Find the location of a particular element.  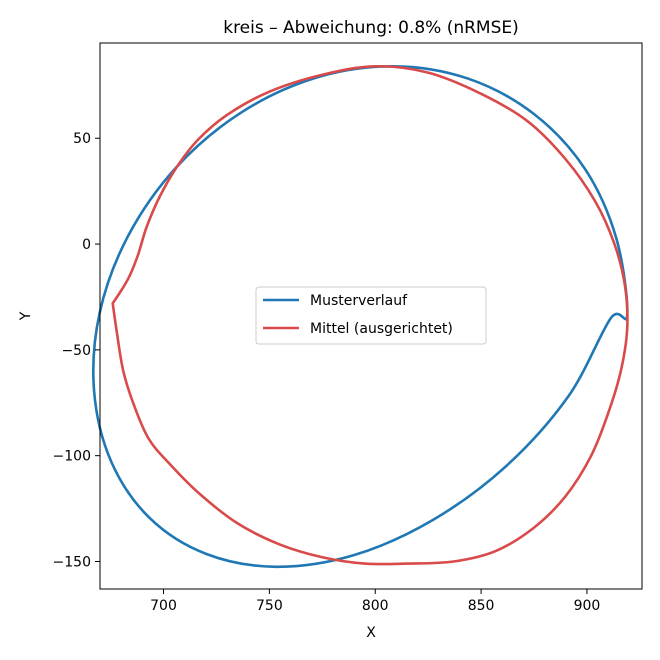

legend-label-musterverlauf: Musterverlauf is located at coordinates (359, 301).